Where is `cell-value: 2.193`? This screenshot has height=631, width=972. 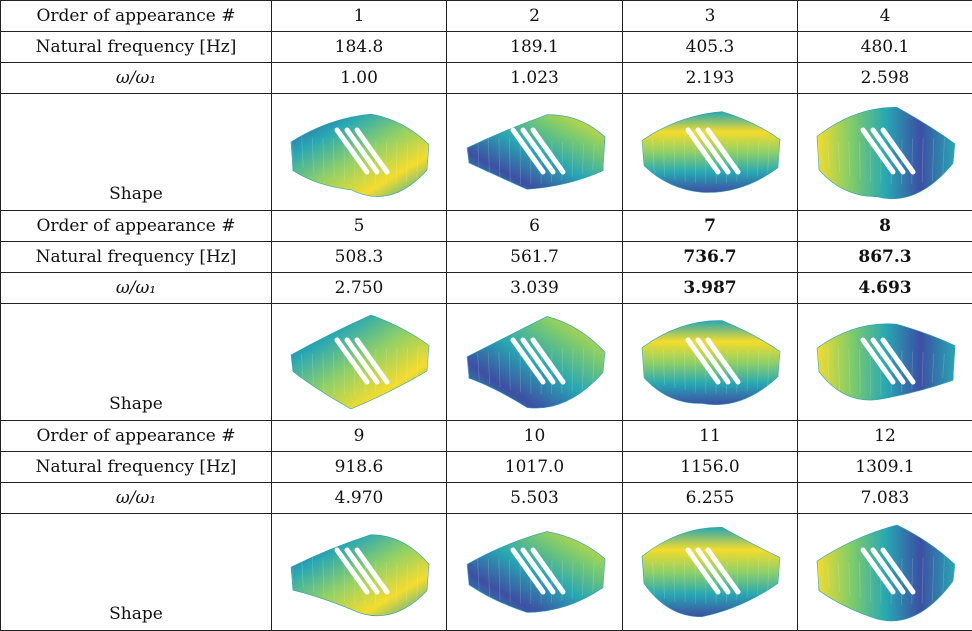
cell-value: 2.193 is located at coordinates (710, 78).